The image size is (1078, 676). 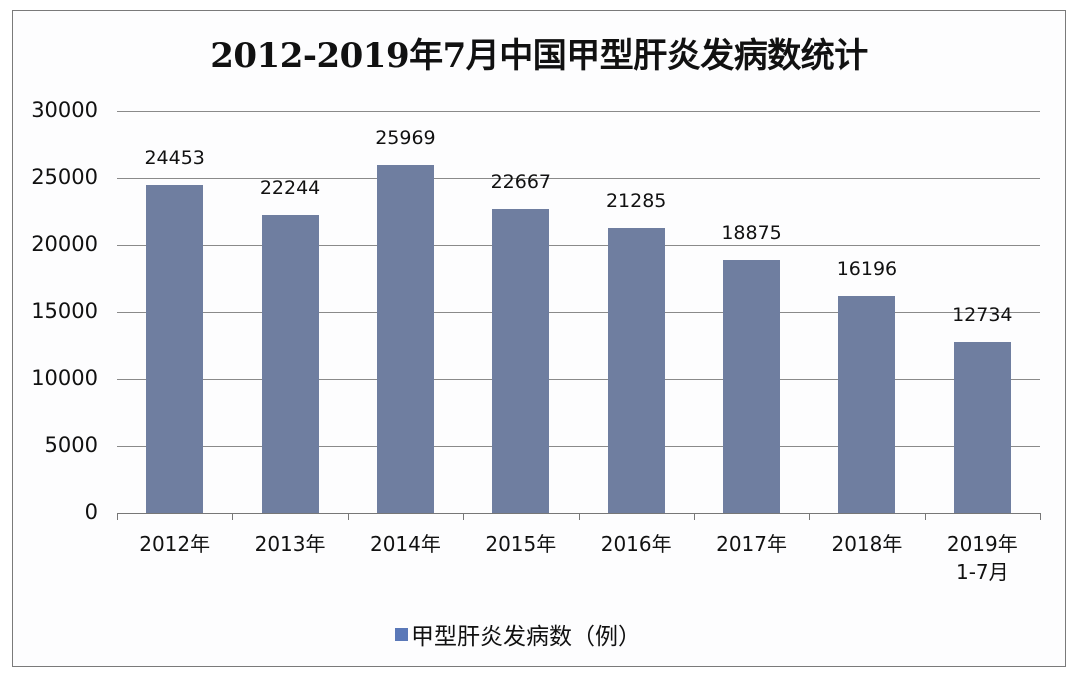 What do you see at coordinates (752, 544) in the screenshot?
I see `x-tick-label: 2017年` at bounding box center [752, 544].